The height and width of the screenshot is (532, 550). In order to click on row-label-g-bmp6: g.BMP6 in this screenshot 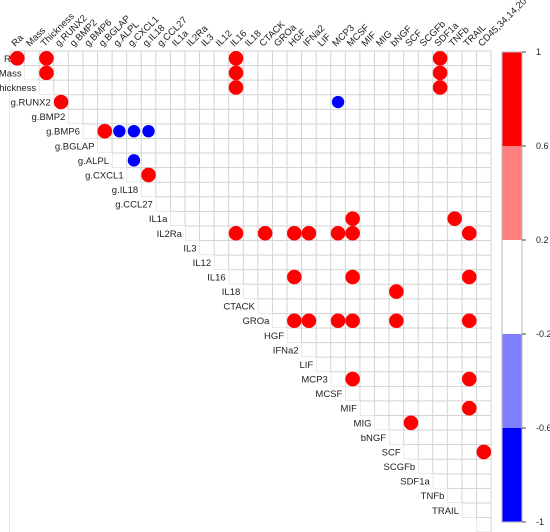, I will do `click(63, 132)`.